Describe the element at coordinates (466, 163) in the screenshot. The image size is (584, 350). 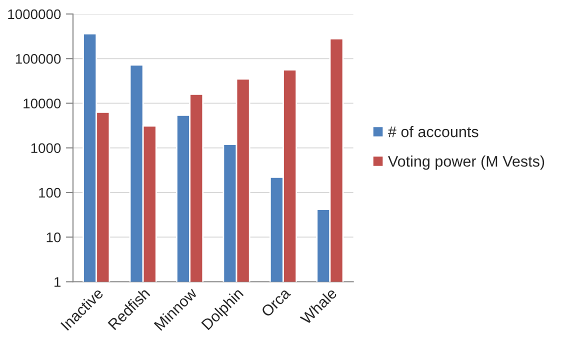
I see `legend-label: Voting power (M Vests)` at that location.